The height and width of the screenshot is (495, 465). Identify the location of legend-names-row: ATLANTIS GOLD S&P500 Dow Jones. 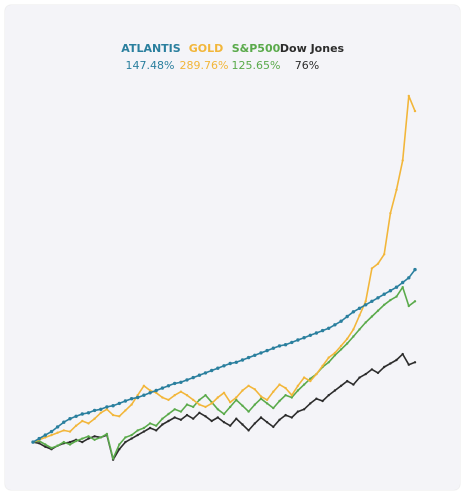
(232, 50).